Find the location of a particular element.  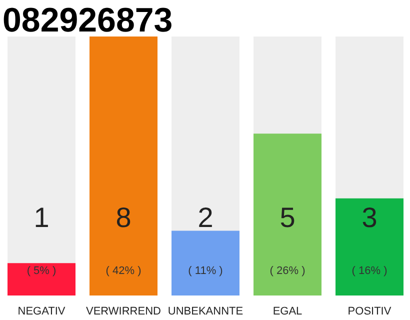

annotation: ( 16% ) is located at coordinates (370, 270).